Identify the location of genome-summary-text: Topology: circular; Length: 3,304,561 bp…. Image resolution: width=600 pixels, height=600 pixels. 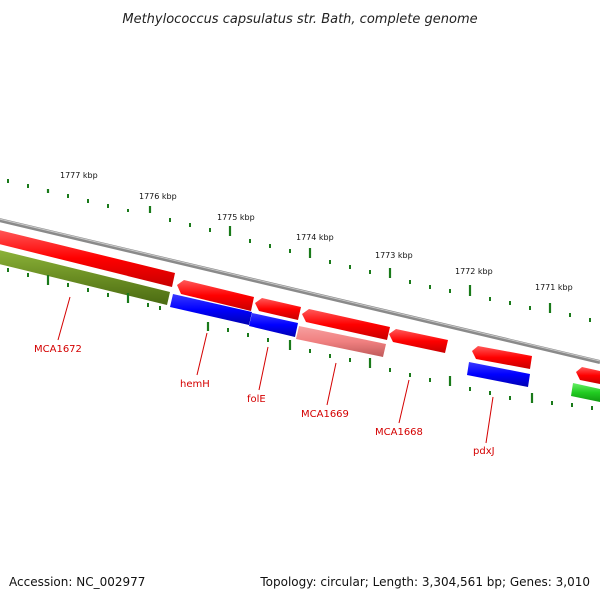
(424, 582).